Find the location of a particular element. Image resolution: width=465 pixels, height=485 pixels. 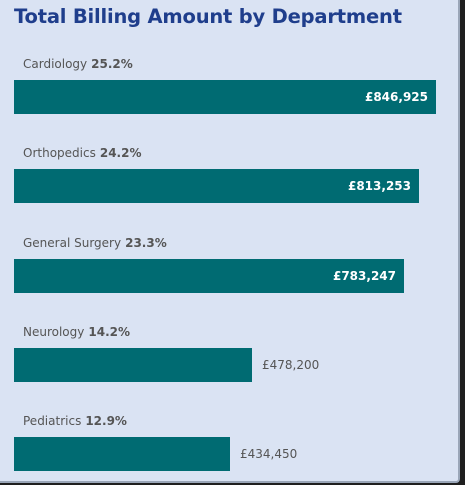

category-label-orthopedics: Orthopedics 24.2% is located at coordinates (82, 153).